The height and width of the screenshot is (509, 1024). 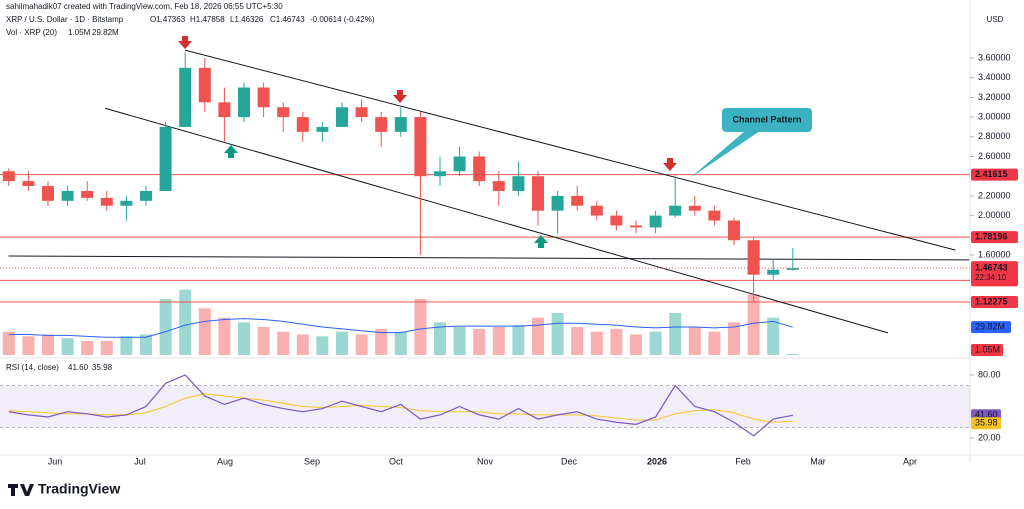 I want to click on countdown: 22:34:10, so click(x=991, y=277).